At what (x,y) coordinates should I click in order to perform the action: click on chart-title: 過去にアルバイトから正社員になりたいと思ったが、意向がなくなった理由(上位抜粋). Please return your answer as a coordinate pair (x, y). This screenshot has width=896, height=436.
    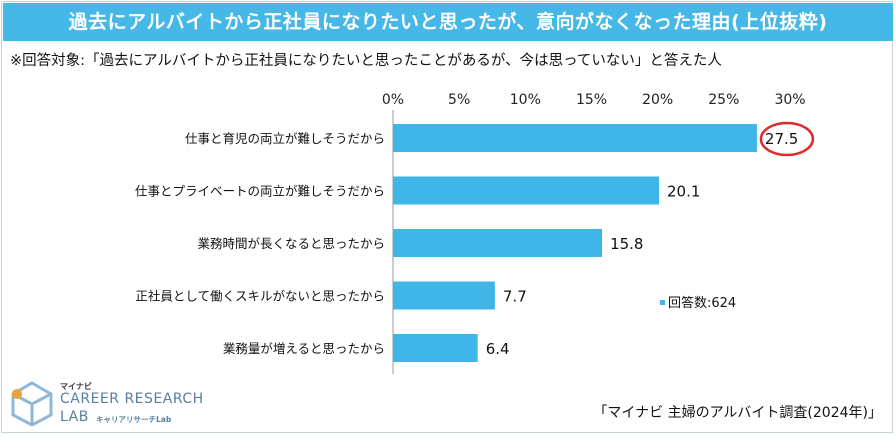
    Looking at the image, I should click on (448, 22).